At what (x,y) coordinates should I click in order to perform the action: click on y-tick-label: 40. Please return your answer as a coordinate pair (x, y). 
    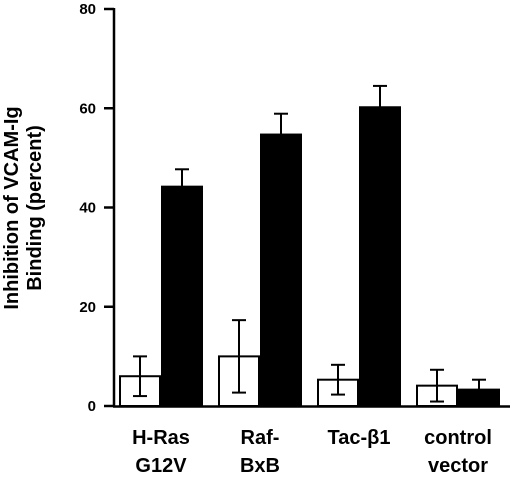
    Looking at the image, I should click on (87, 208).